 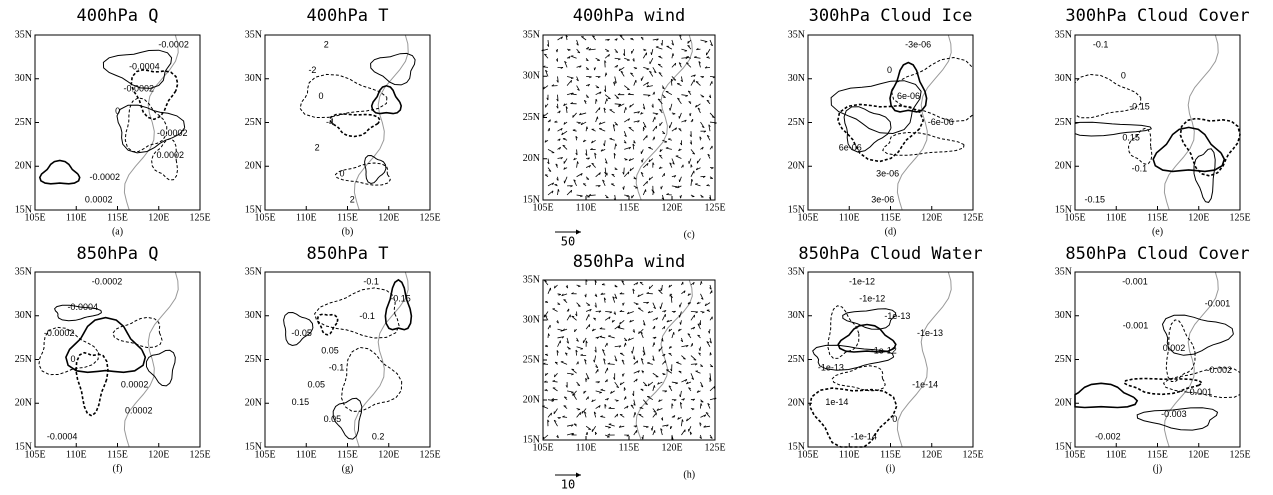 What do you see at coordinates (542, 207) in the screenshot?
I see `x-tick-label: 105E` at bounding box center [542, 207].